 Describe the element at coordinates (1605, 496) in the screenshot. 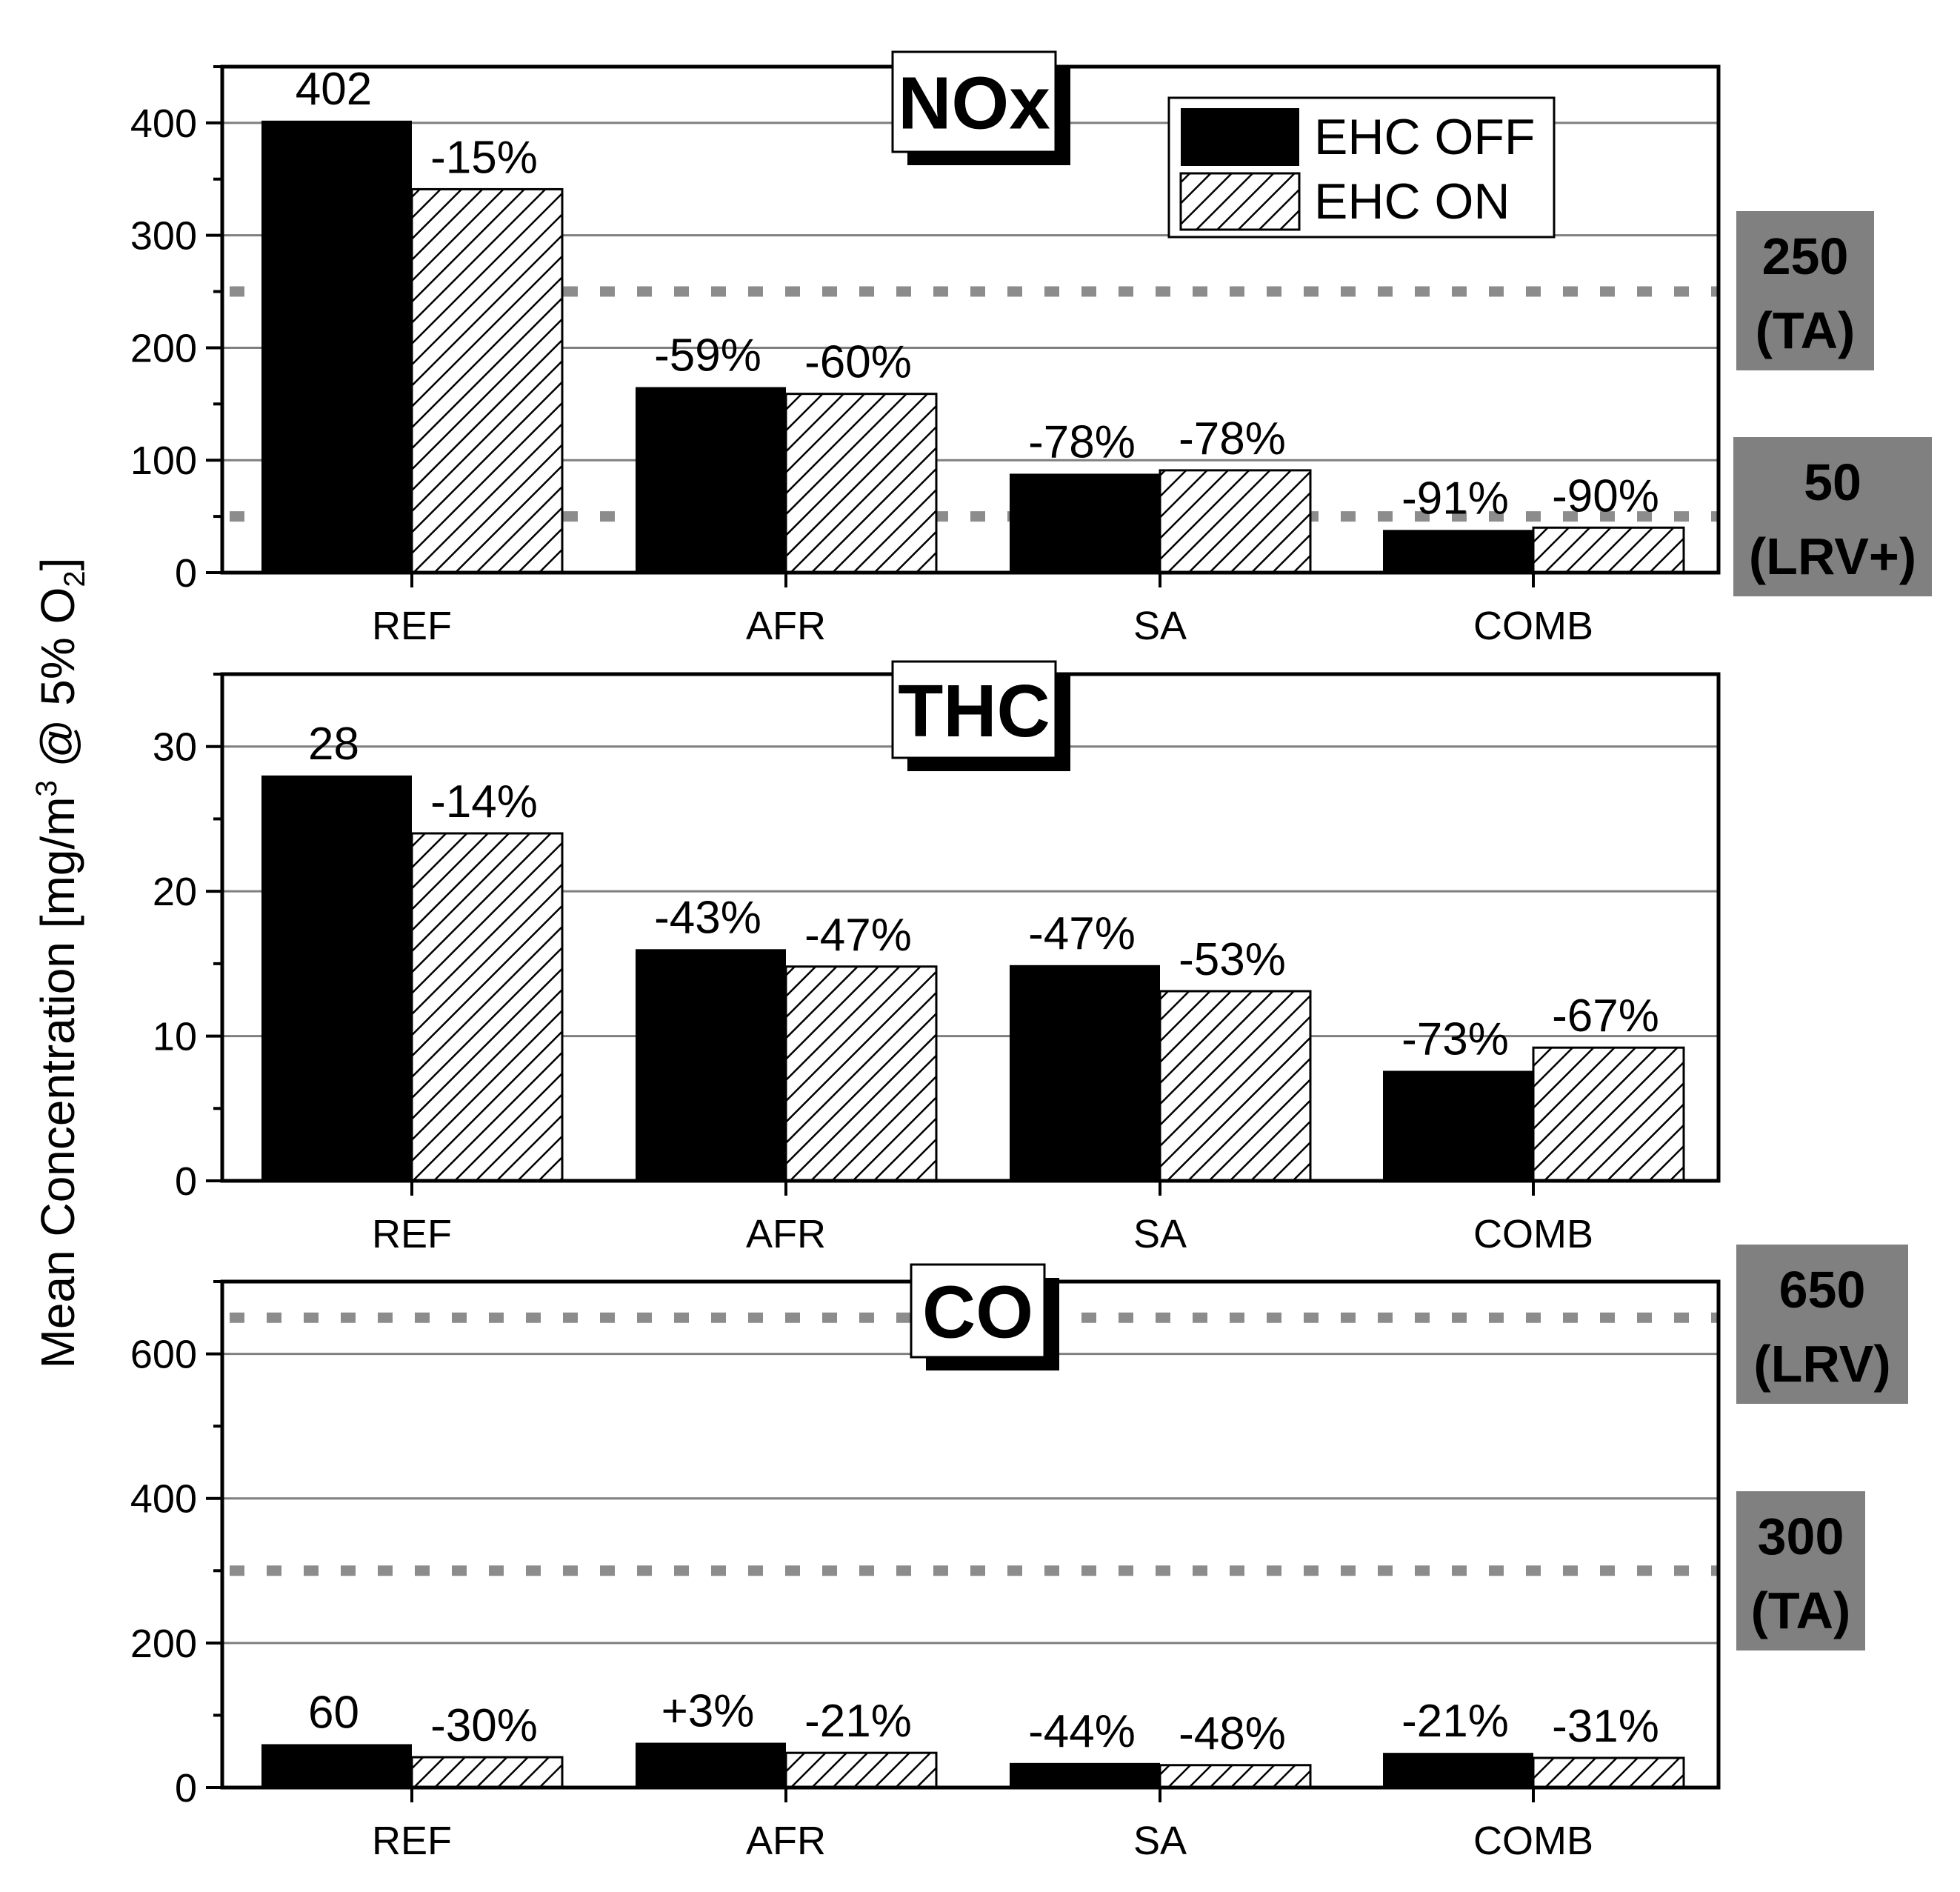

I see `data-label: -90%` at that location.